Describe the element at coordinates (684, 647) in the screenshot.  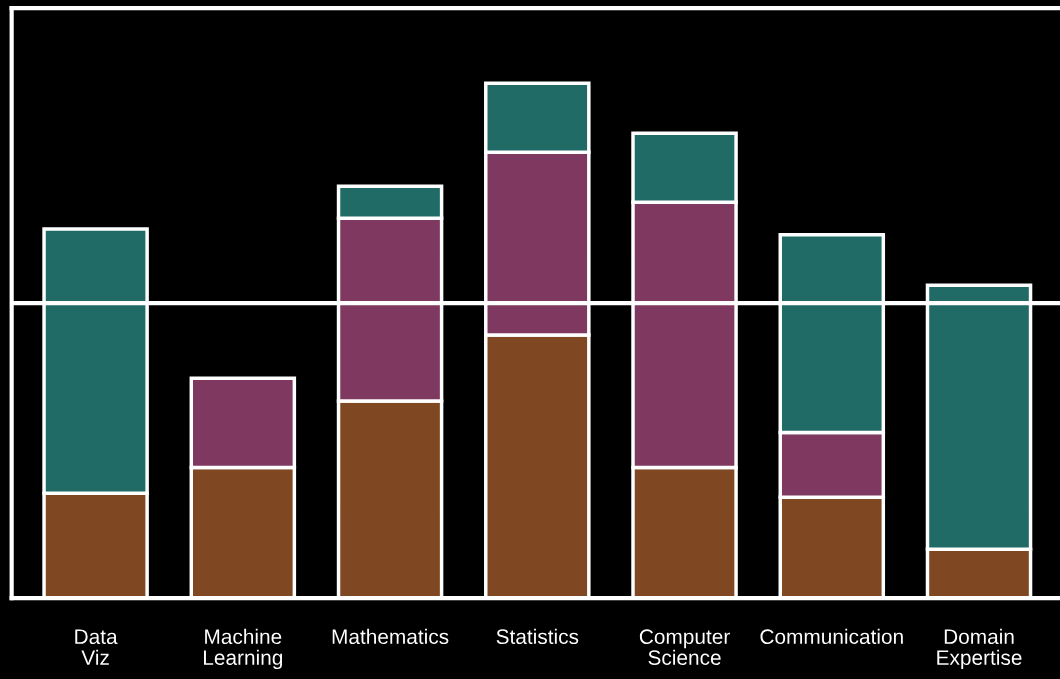
I see `x-tick-label: Computer Science` at that location.